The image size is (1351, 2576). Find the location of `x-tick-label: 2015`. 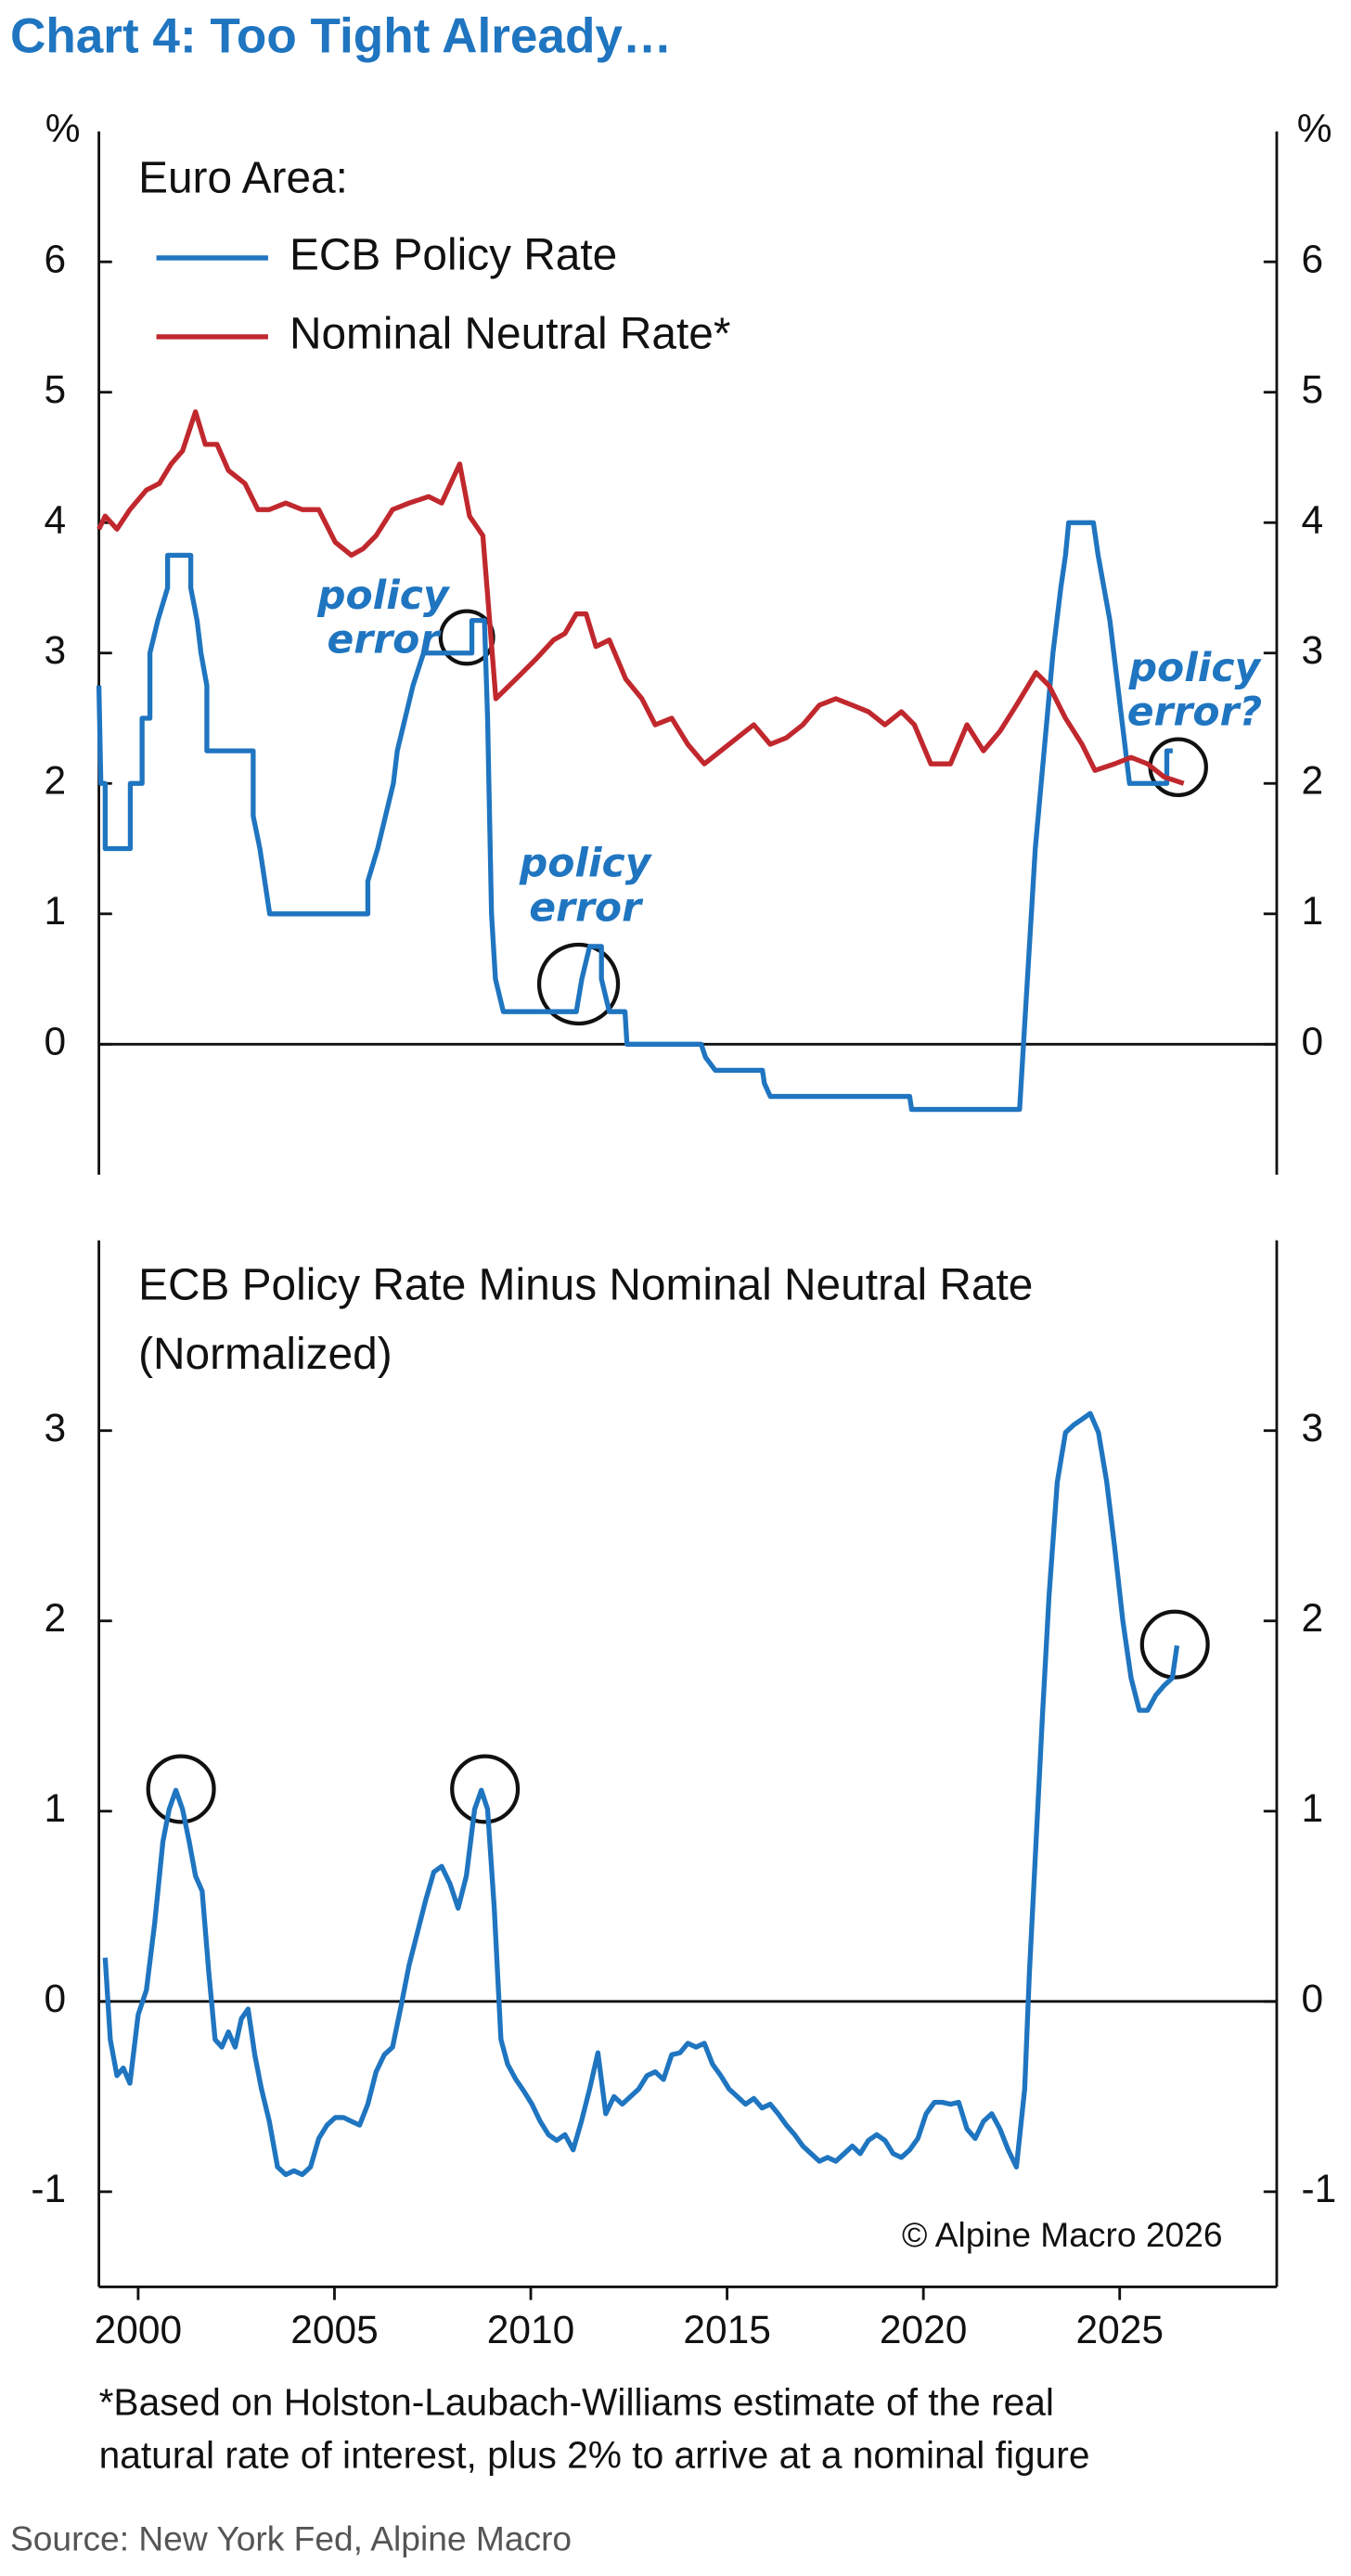

x-tick-label: 2015 is located at coordinates (726, 2330).